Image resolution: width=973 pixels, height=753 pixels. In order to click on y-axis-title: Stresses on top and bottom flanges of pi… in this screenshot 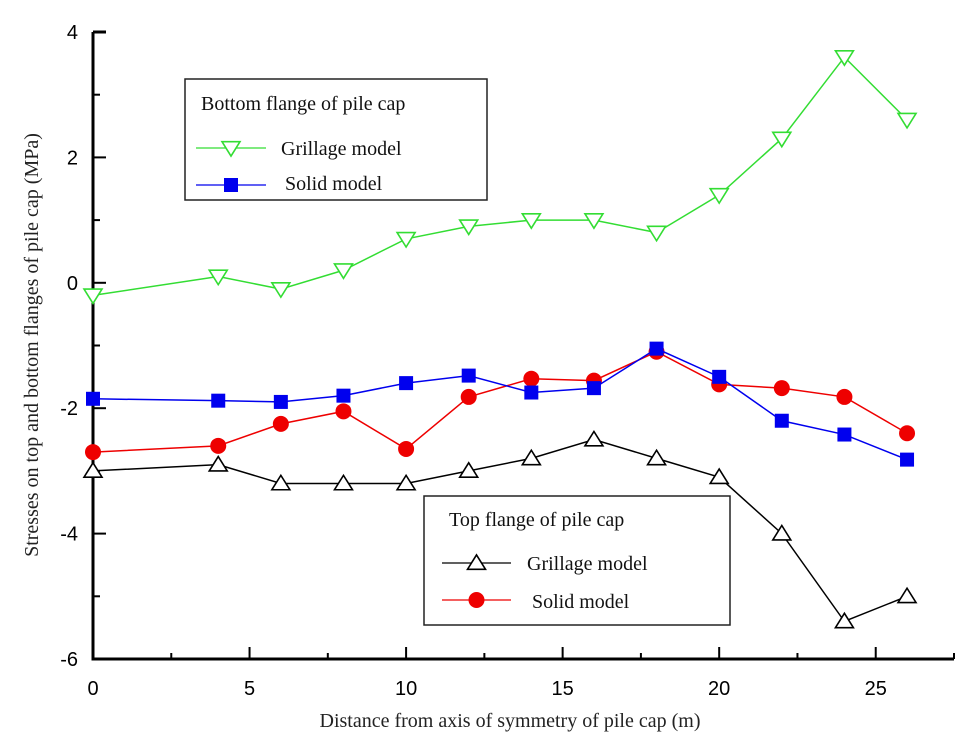, I will do `click(32, 345)`.